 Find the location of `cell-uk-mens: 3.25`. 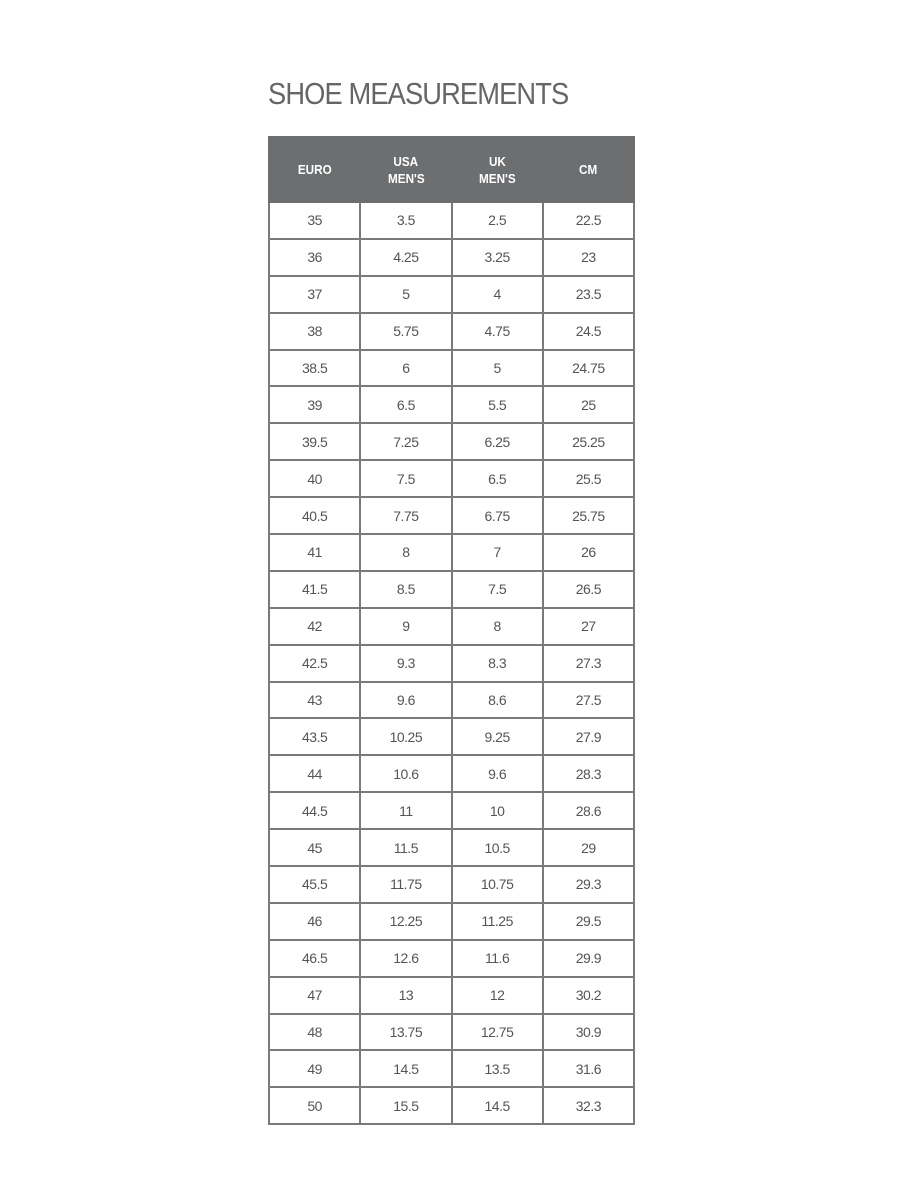

cell-uk-mens: 3.25 is located at coordinates (497, 257).